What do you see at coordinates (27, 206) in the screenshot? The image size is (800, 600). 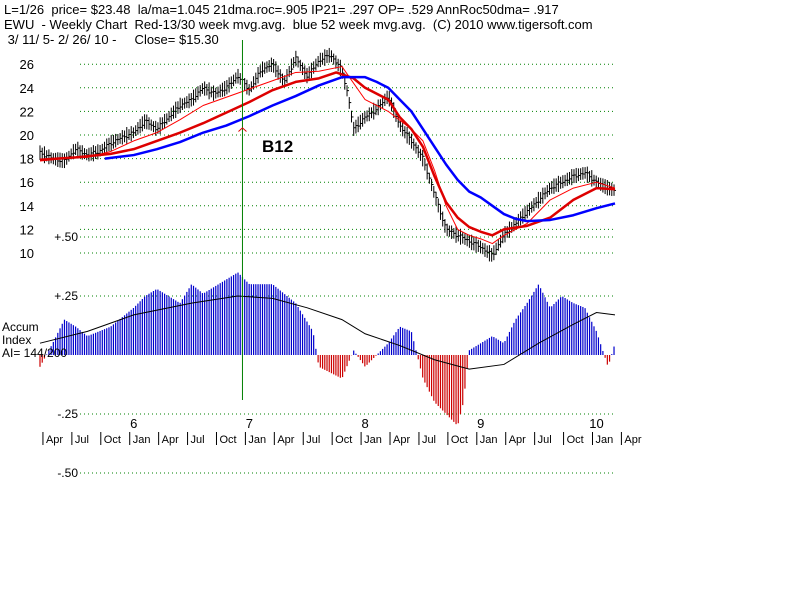 I see `price-tick-label: 14` at bounding box center [27, 206].